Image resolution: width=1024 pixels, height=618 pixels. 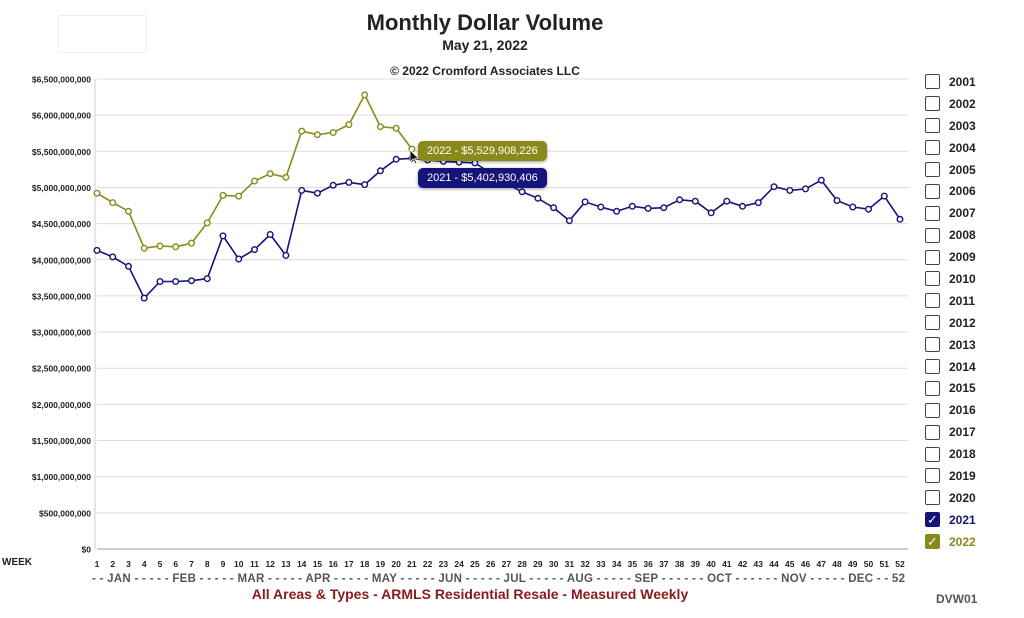 I want to click on legend-item-2016: 2016, so click(x=972, y=410).